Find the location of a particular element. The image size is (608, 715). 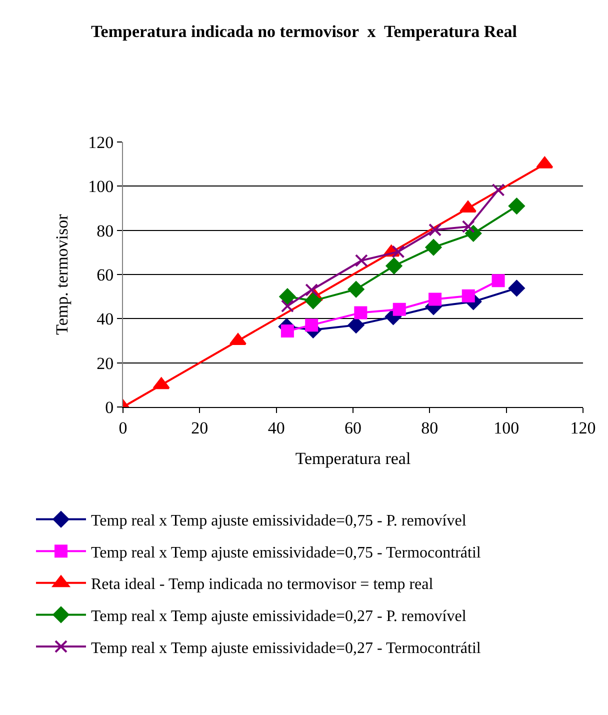

y-tick-label: 100 is located at coordinates (101, 186).